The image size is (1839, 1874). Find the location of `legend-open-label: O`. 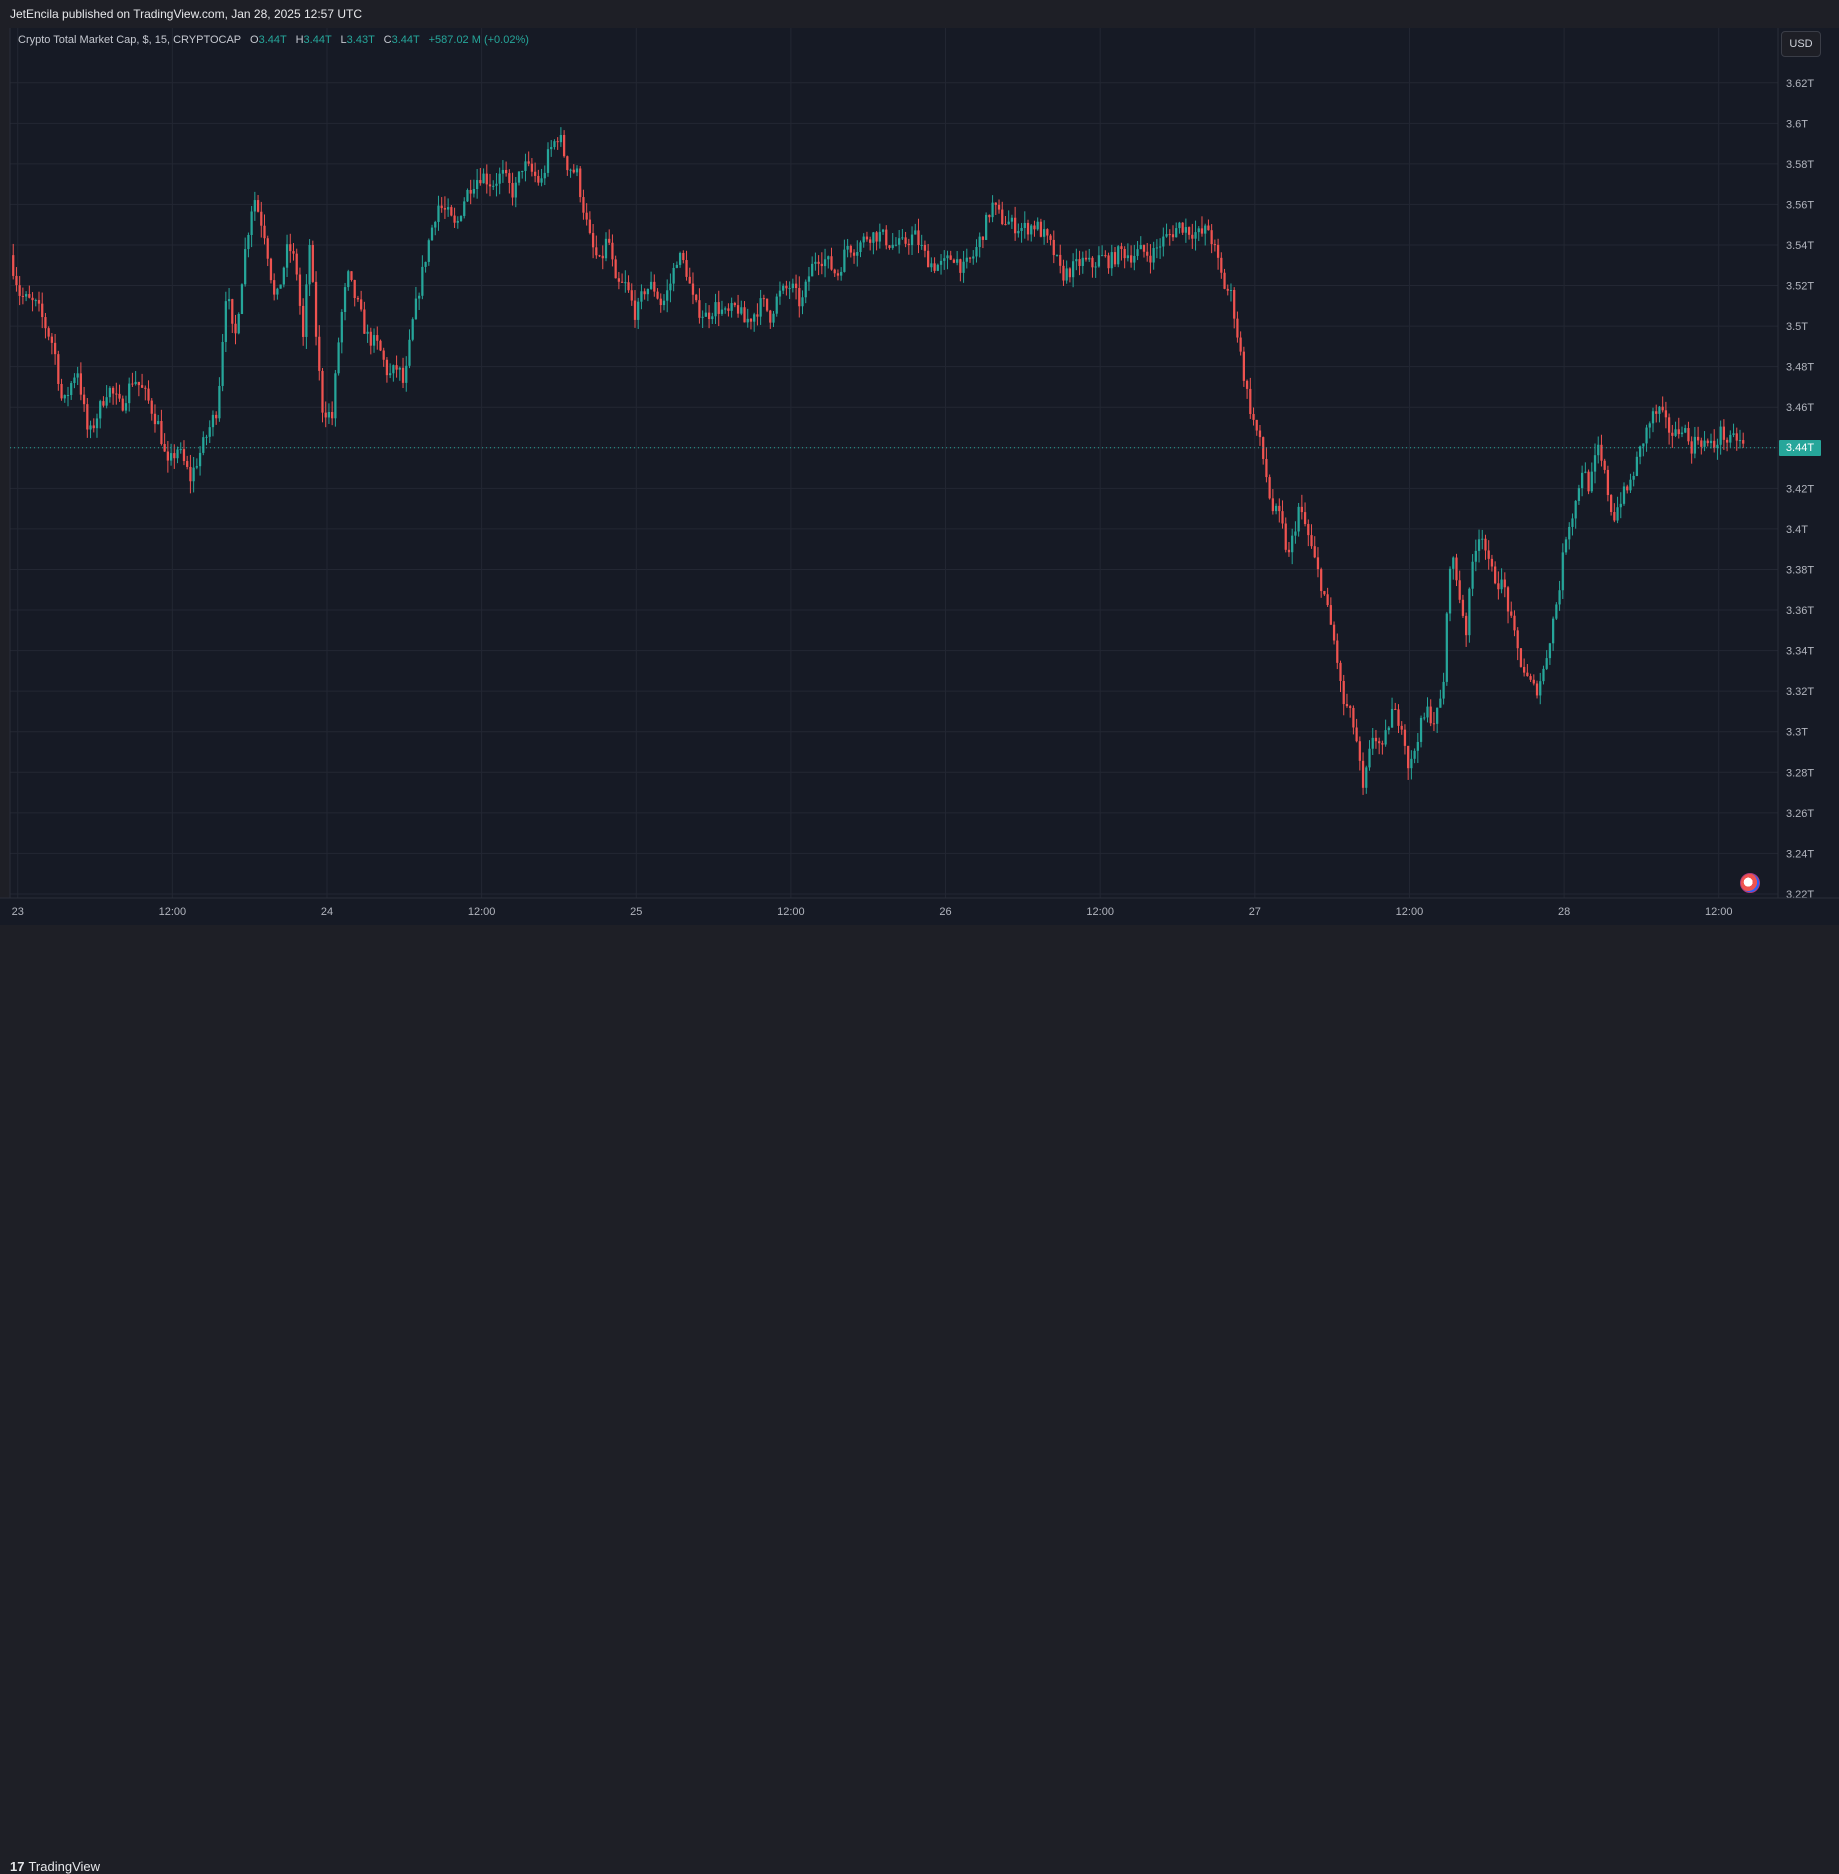

legend-open-label: O is located at coordinates (254, 40).